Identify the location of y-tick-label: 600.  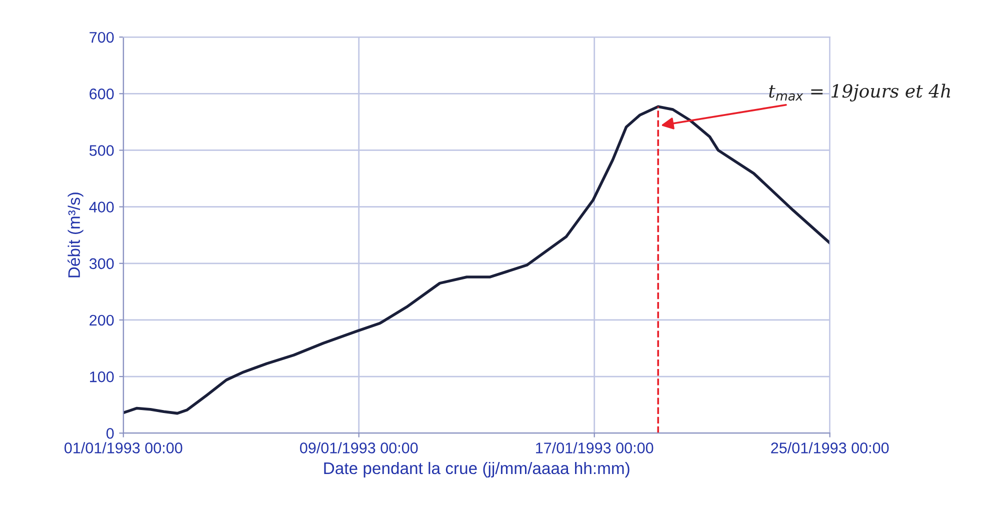
(102, 94).